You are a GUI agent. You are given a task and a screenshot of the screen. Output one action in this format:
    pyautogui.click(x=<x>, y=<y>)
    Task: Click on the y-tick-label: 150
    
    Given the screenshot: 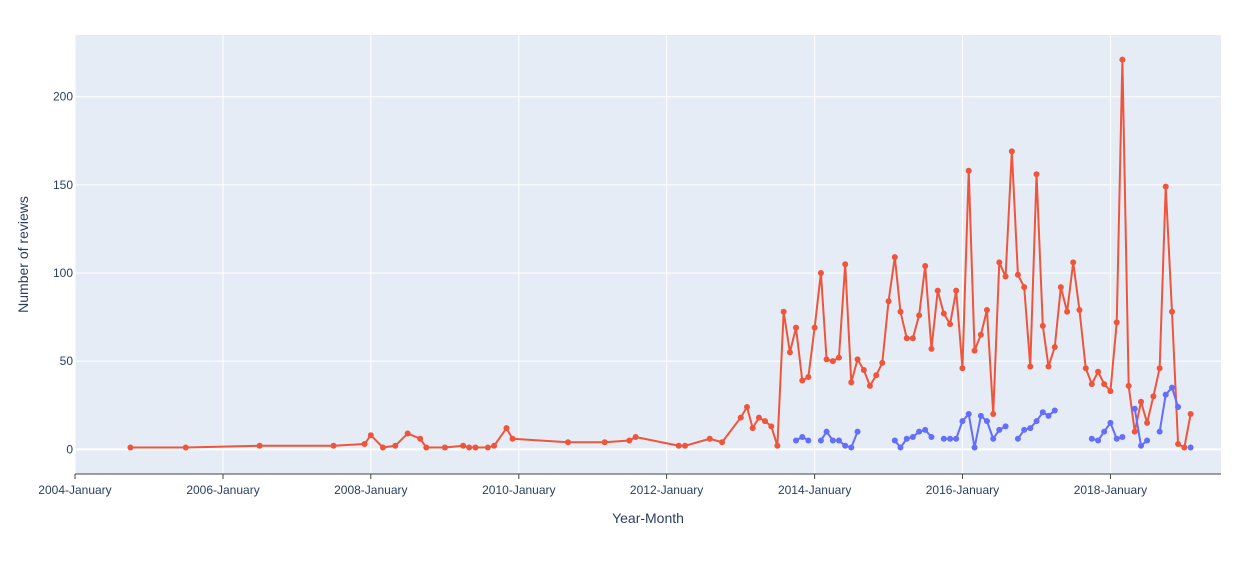 What is the action you would take?
    pyautogui.click(x=63, y=185)
    